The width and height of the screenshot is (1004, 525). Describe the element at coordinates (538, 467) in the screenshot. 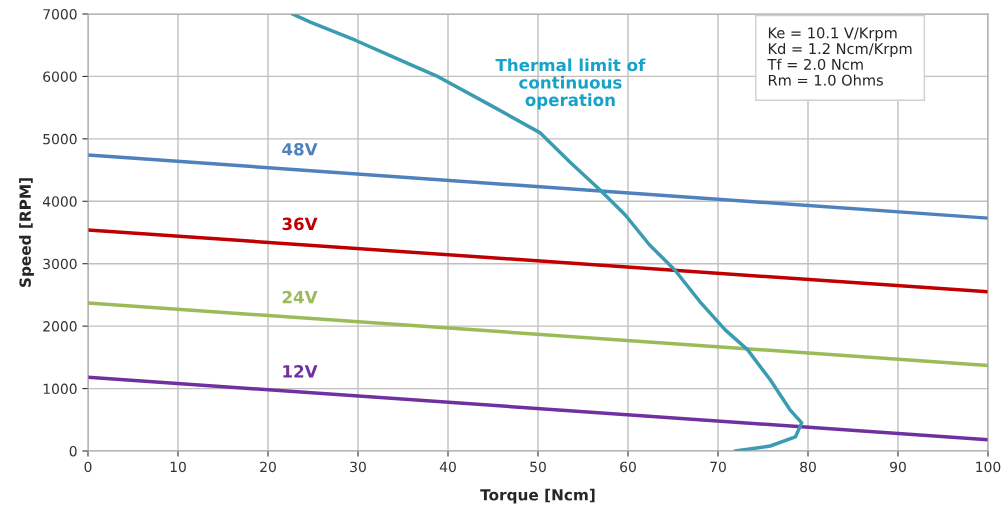

I see `x-tick-label: 50` at that location.